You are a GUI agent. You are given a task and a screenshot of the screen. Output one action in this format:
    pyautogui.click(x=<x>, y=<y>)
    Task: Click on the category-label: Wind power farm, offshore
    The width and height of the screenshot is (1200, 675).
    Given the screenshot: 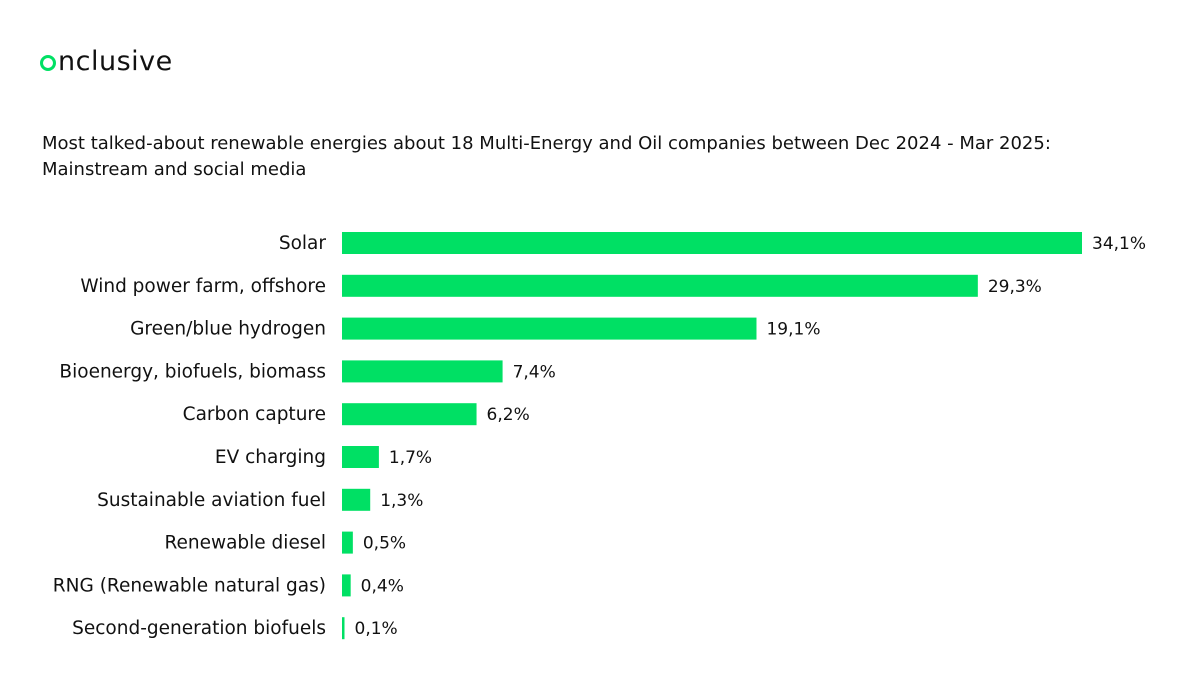 What is the action you would take?
    pyautogui.click(x=203, y=286)
    